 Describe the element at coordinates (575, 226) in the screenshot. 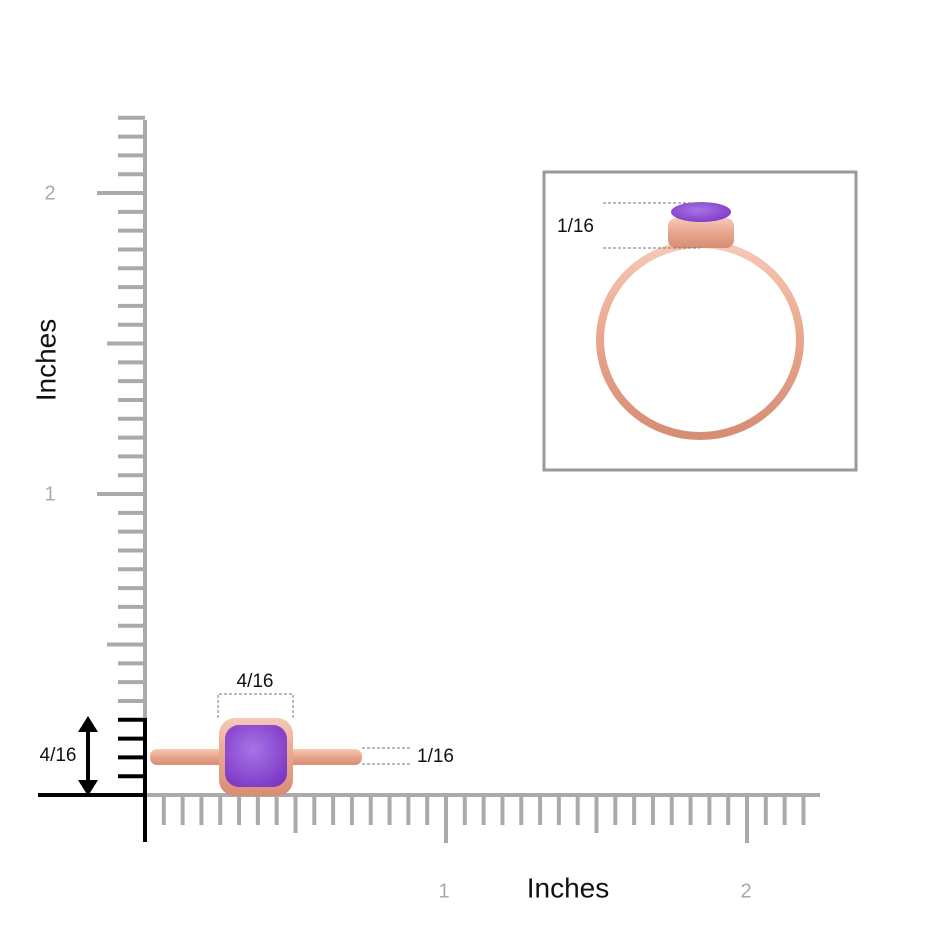

I see `inset-label: 1/16` at that location.